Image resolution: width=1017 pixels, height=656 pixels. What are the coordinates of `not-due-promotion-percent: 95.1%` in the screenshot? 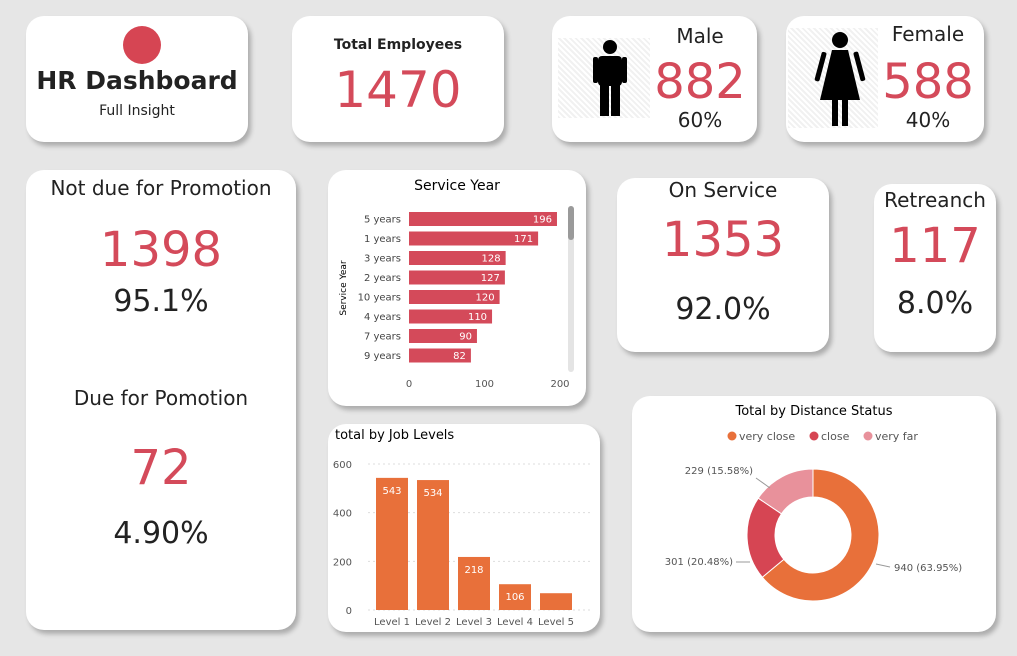 It's located at (161, 301).